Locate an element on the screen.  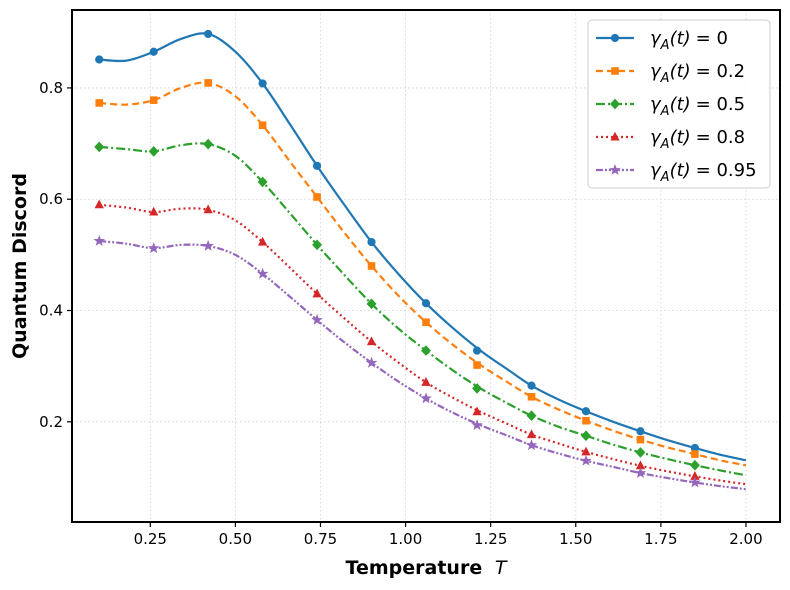
legend-value: = 0 is located at coordinates (712, 38).